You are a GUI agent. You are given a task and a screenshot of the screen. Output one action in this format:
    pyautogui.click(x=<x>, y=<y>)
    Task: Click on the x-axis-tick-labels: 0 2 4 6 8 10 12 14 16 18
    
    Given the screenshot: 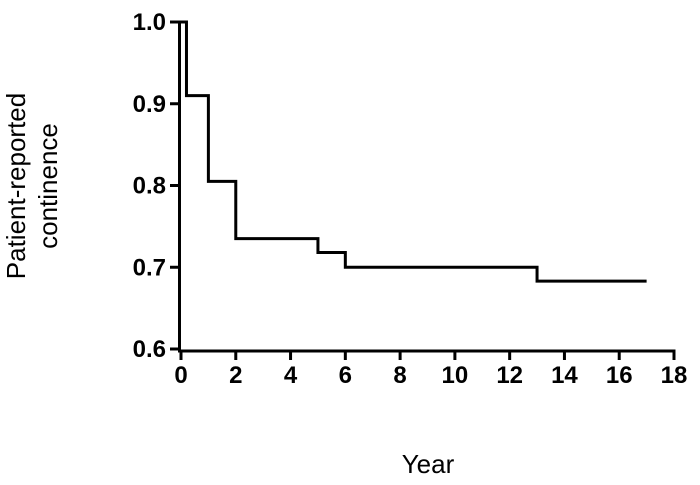 What is the action you would take?
    pyautogui.click(x=430, y=375)
    